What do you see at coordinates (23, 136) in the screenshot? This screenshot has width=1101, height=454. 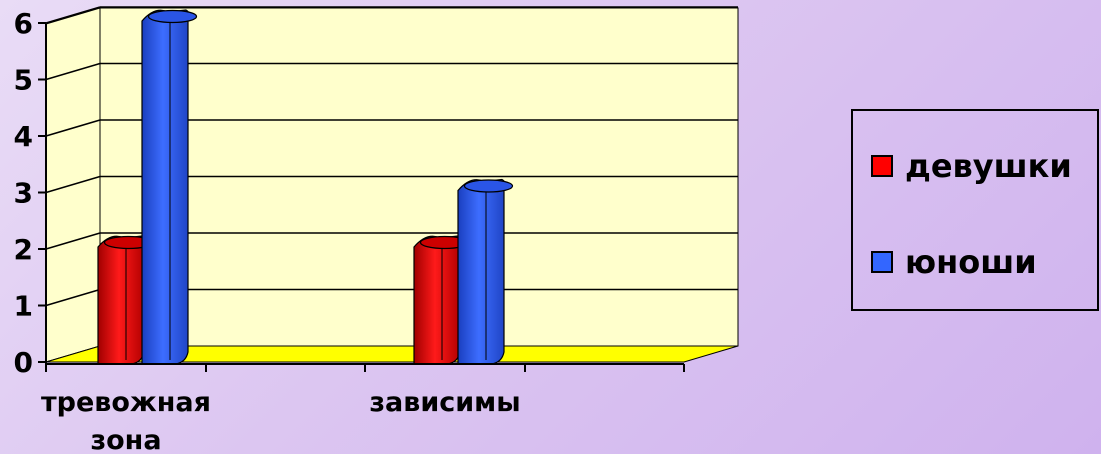 I see `y-tick-label: 4` at bounding box center [23, 136].